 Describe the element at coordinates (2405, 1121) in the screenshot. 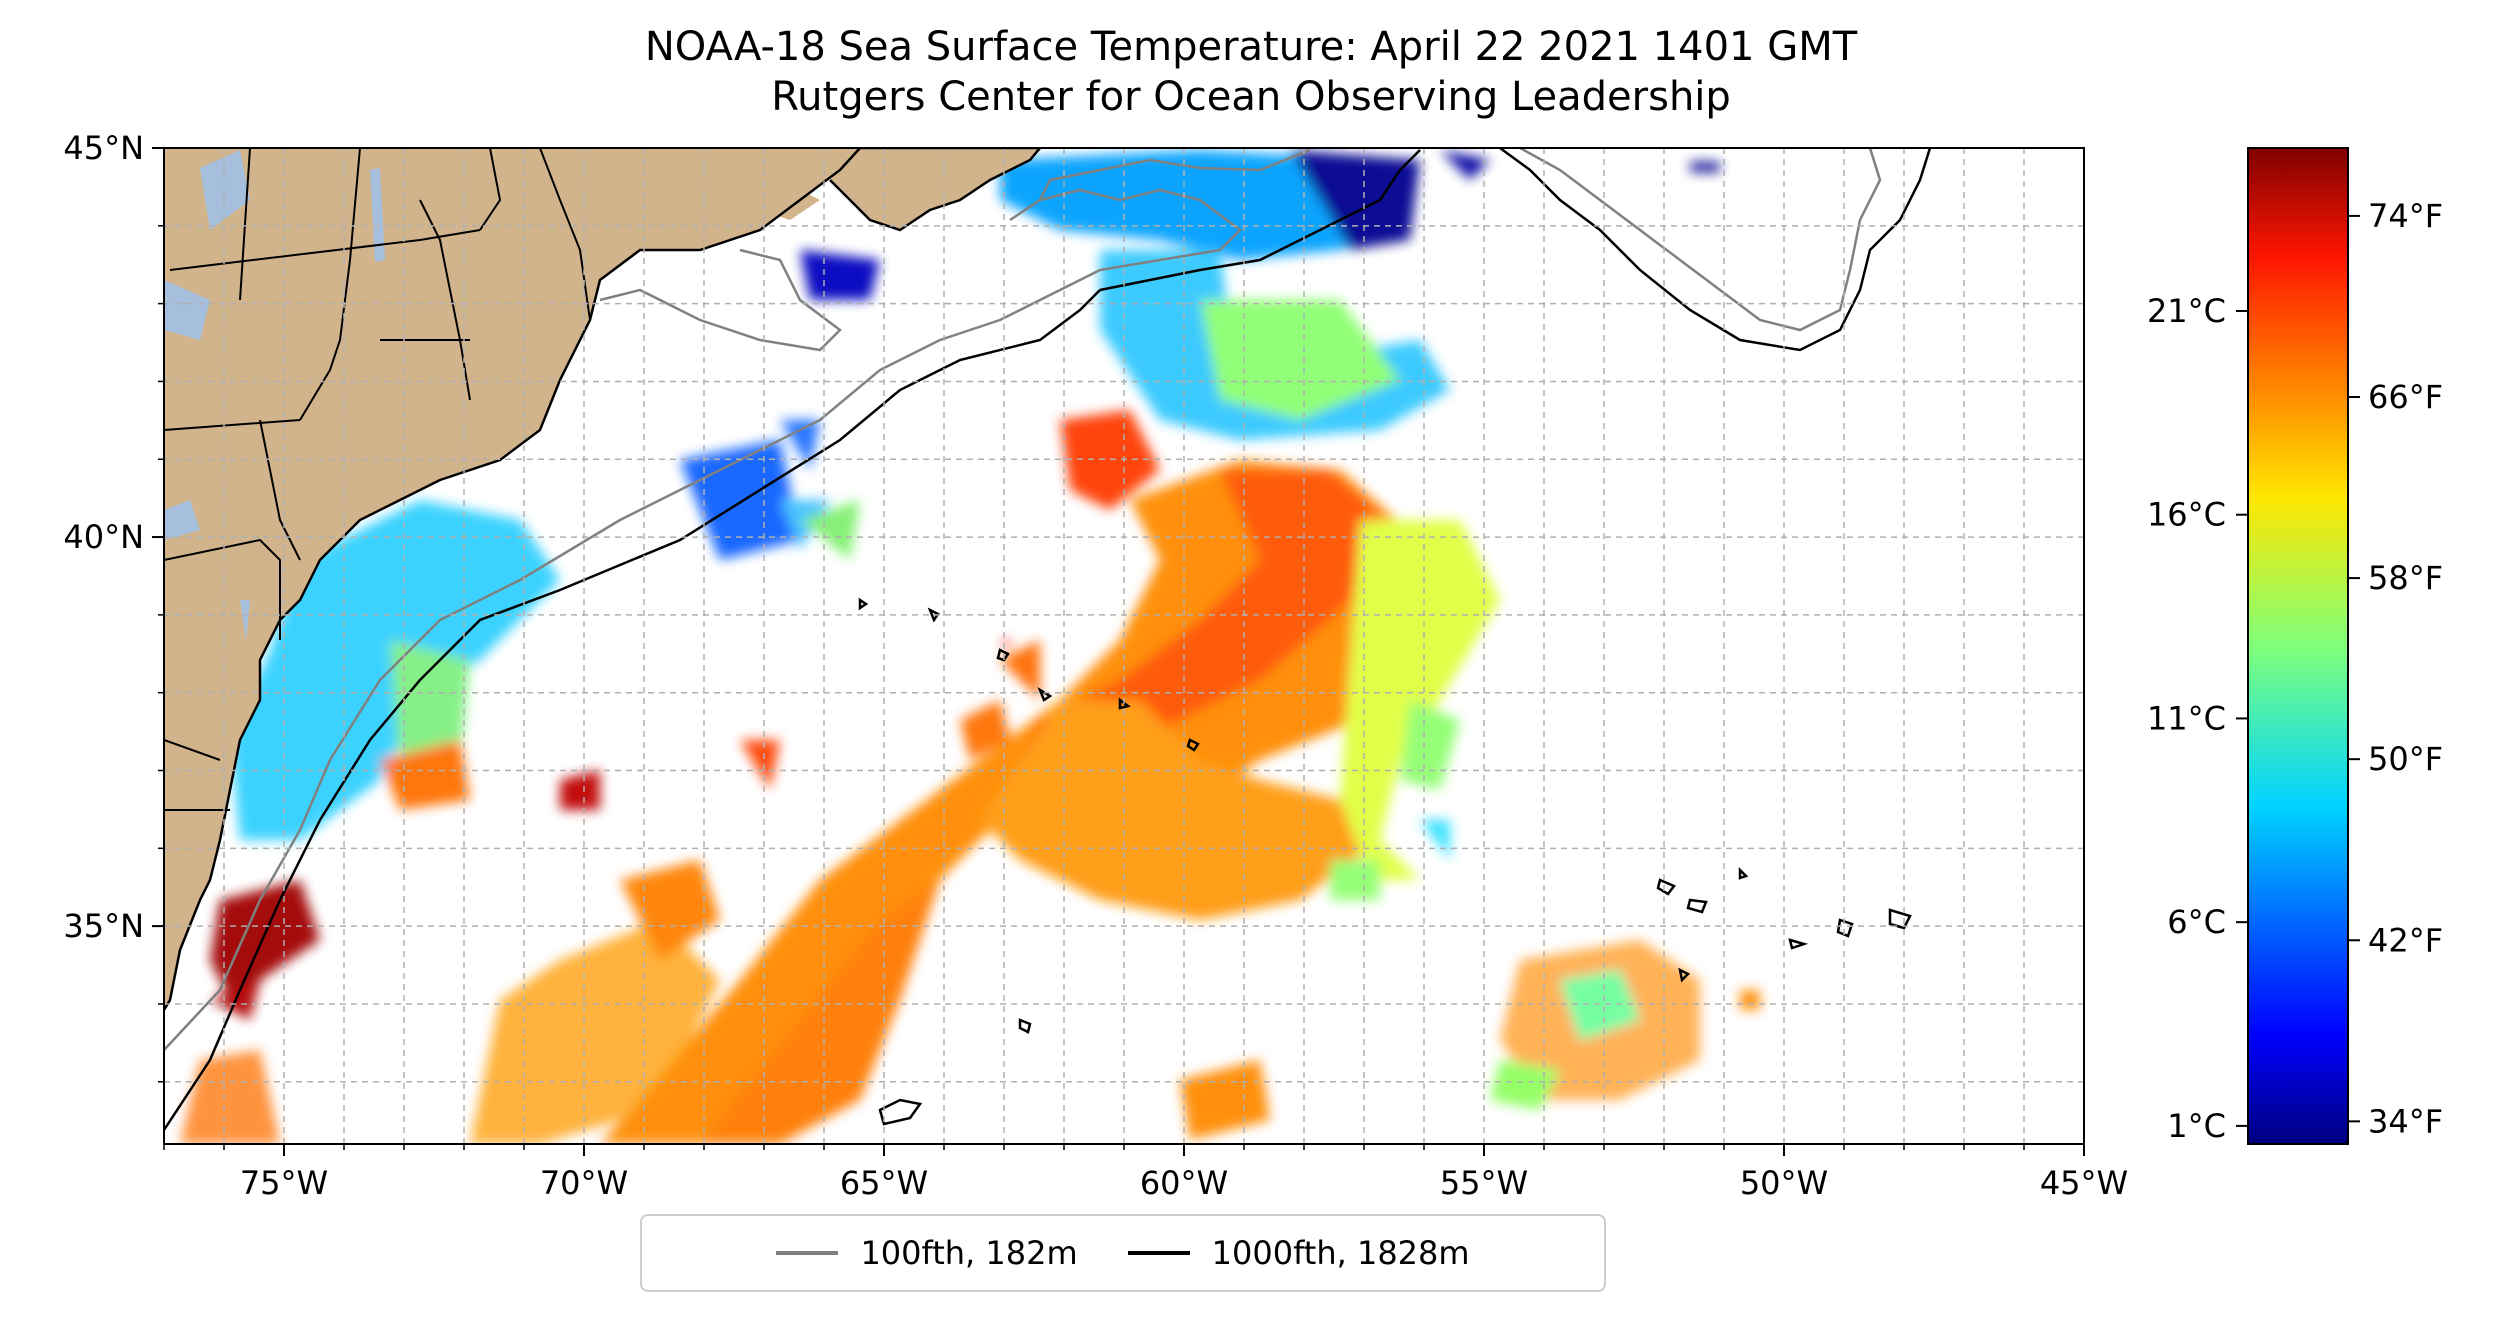

I see `colorbar-f-label: 34°F` at that location.